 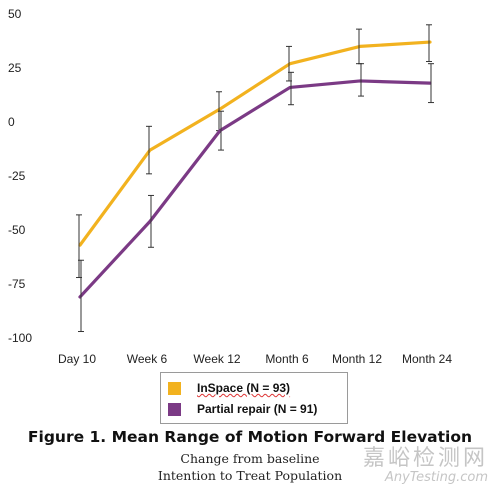 I want to click on x-tick-label: Week 12, so click(x=216, y=359).